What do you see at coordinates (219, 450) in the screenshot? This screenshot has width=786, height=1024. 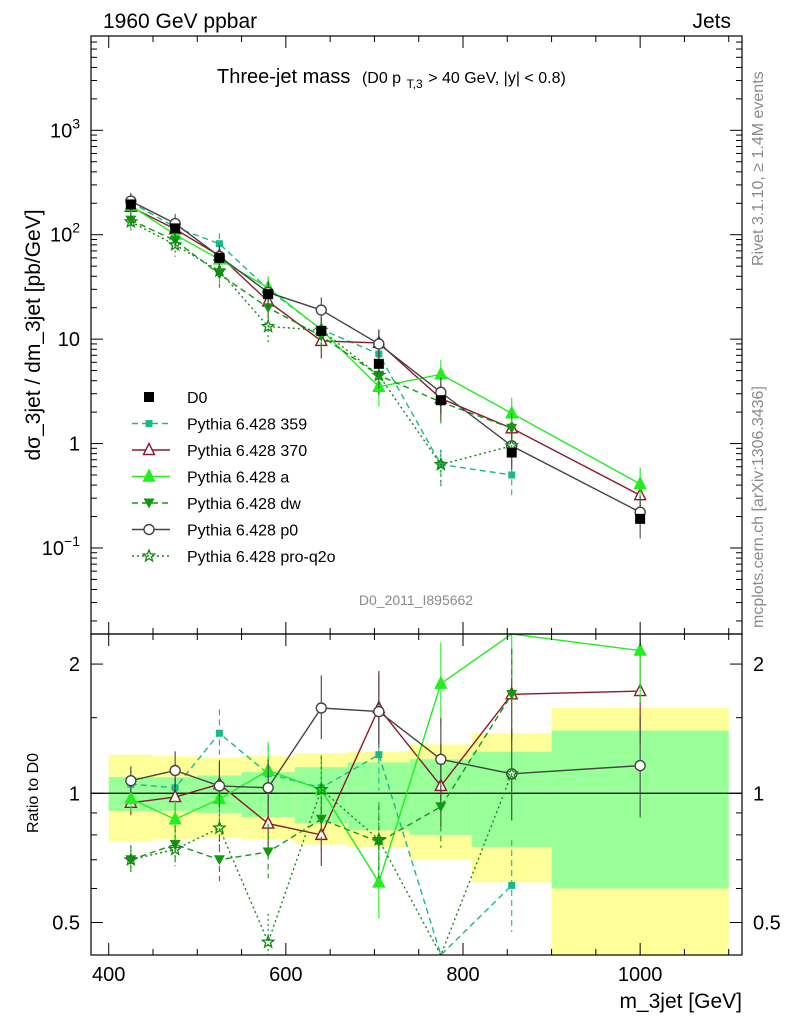 I see `legend-item: Pythia 6.428 370` at bounding box center [219, 450].